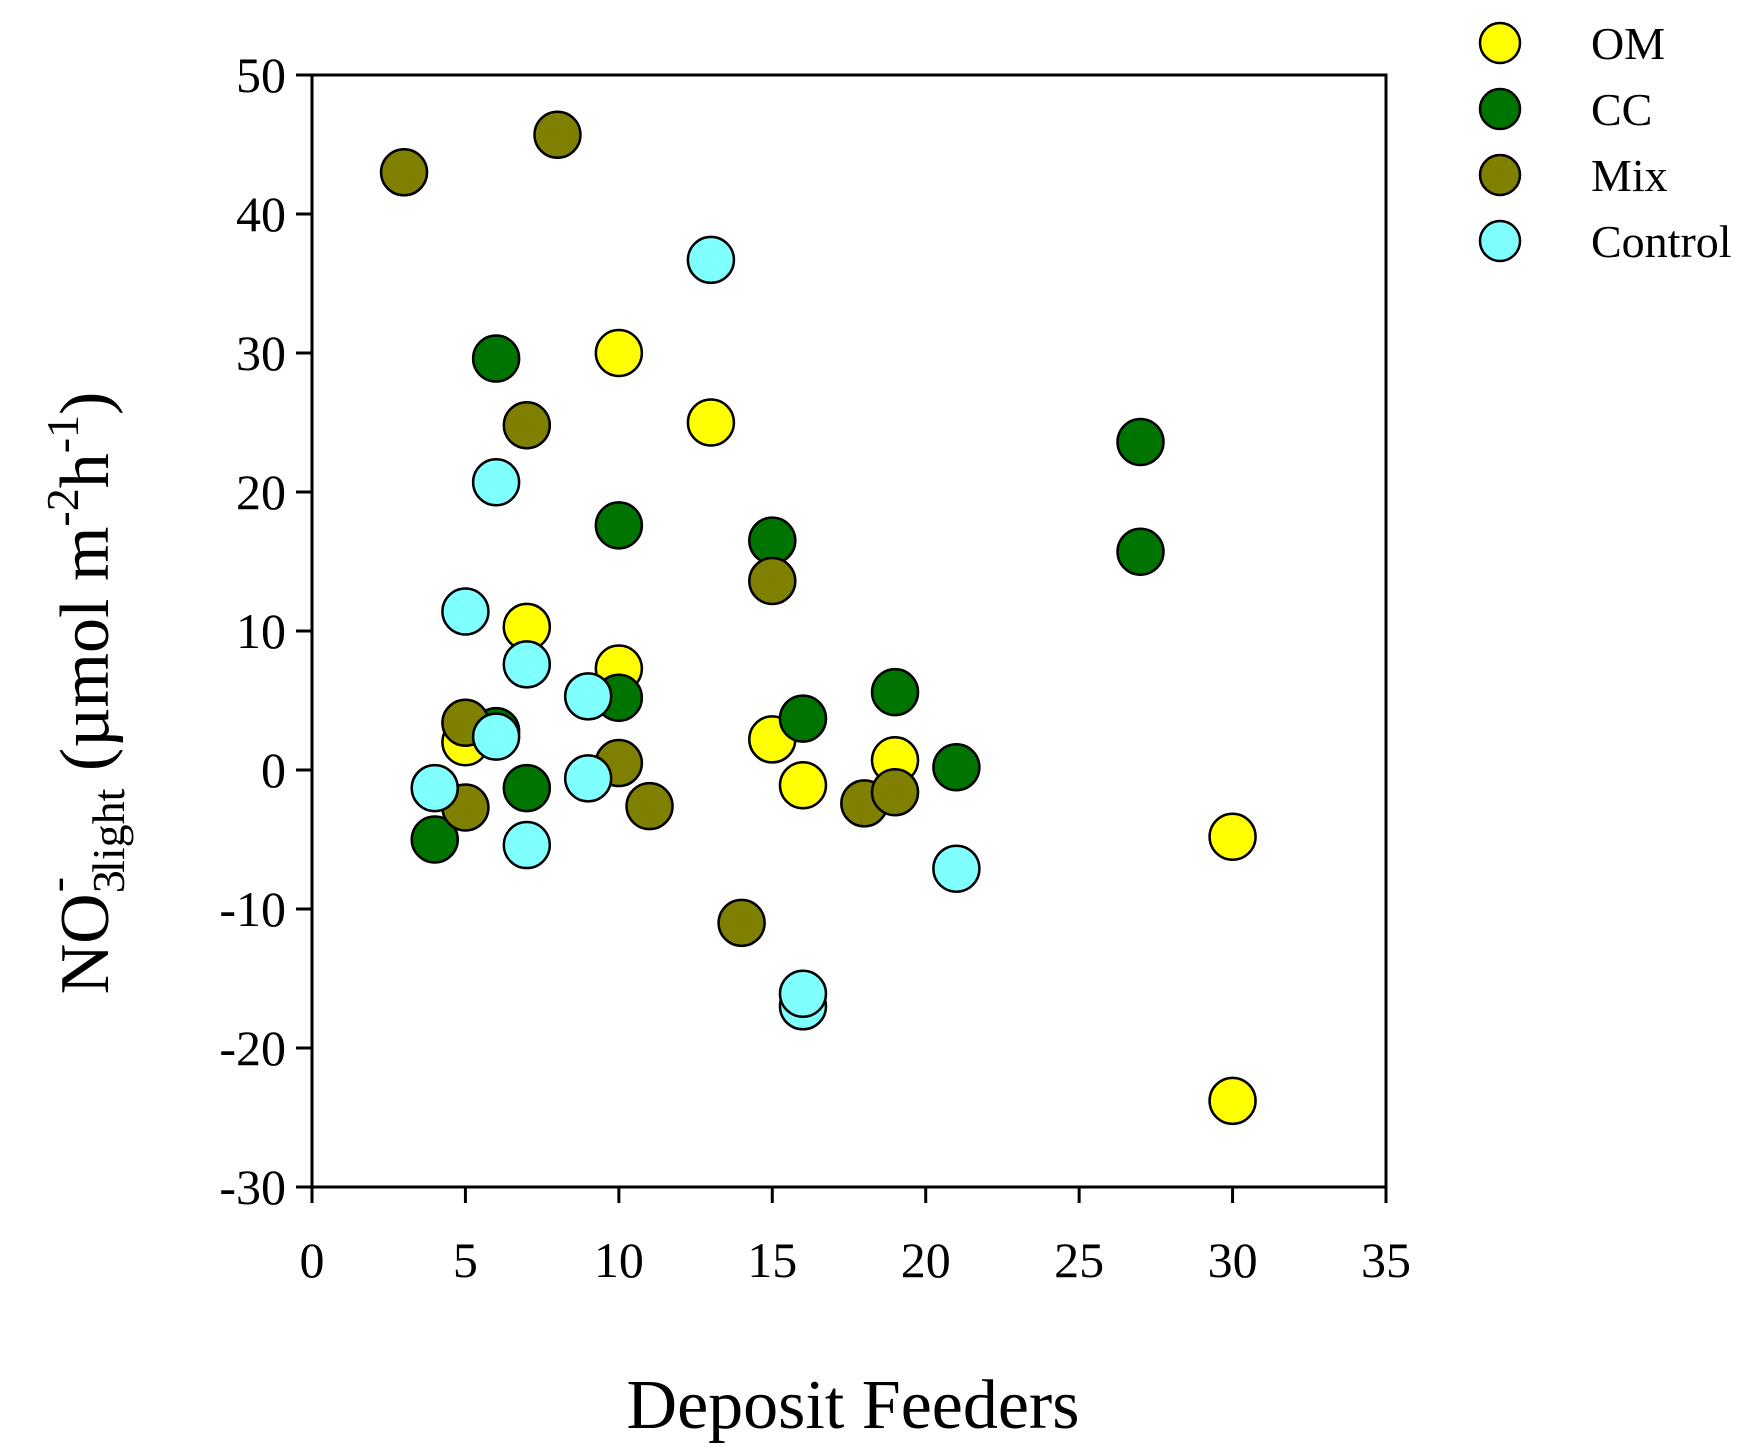 Image resolution: width=1762 pixels, height=1456 pixels. I want to click on legend-marker-control, so click(1500, 241).